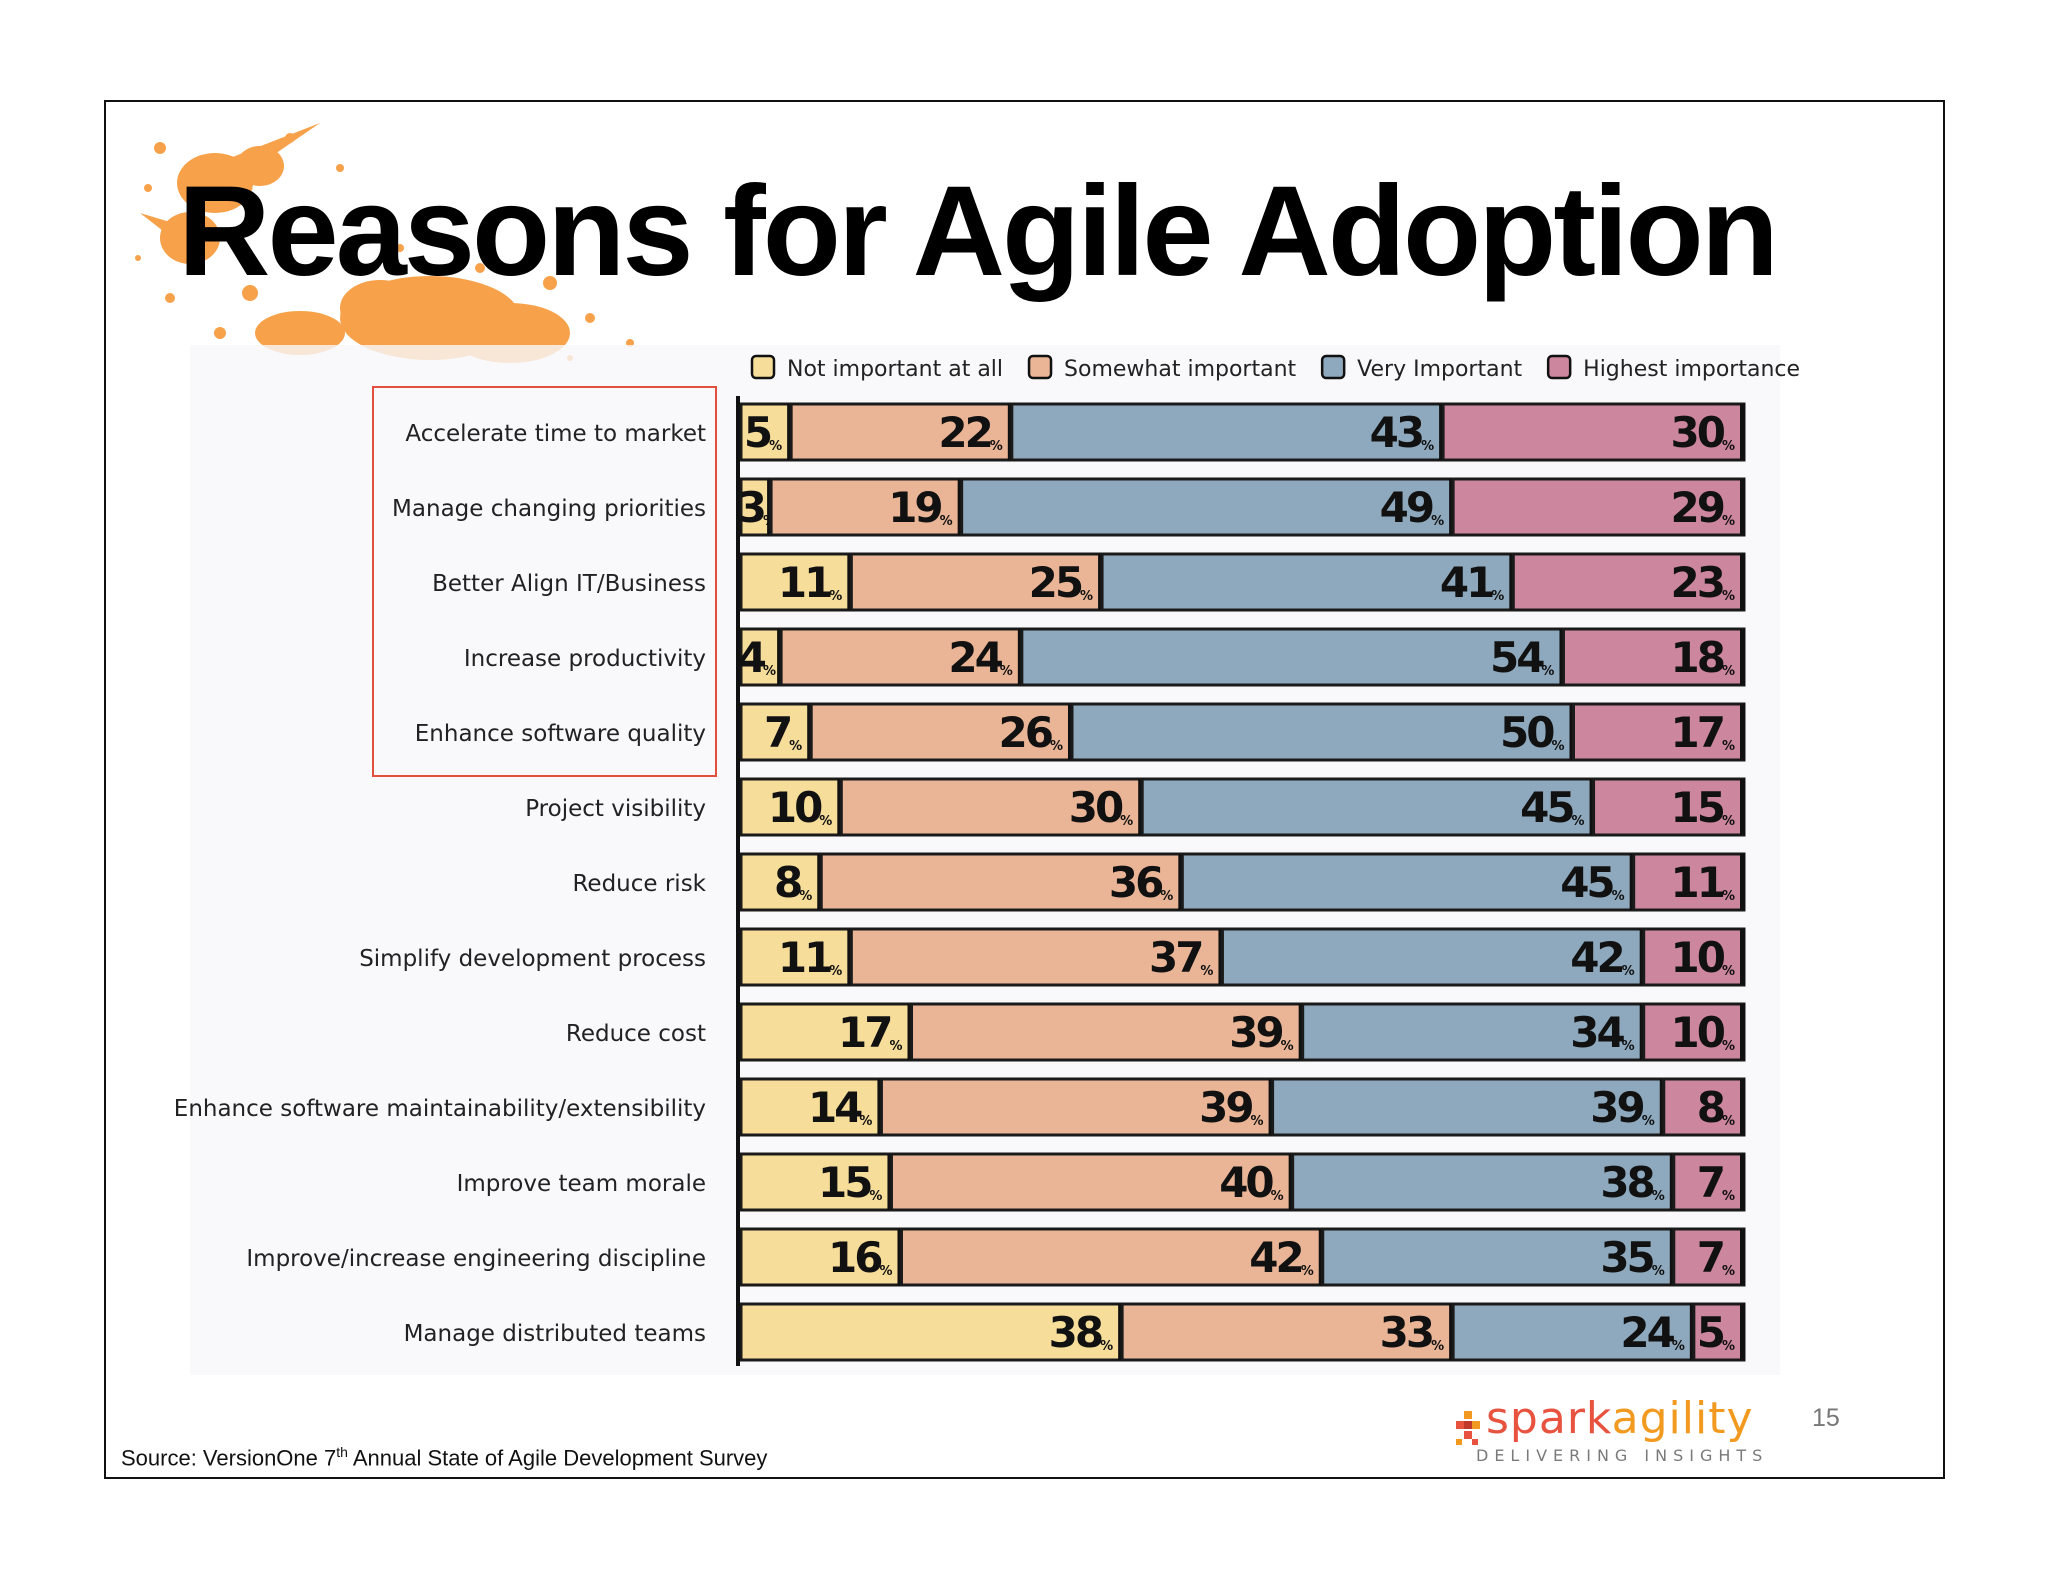  What do you see at coordinates (560, 734) in the screenshot?
I see `category-label: Enhance software quality` at bounding box center [560, 734].